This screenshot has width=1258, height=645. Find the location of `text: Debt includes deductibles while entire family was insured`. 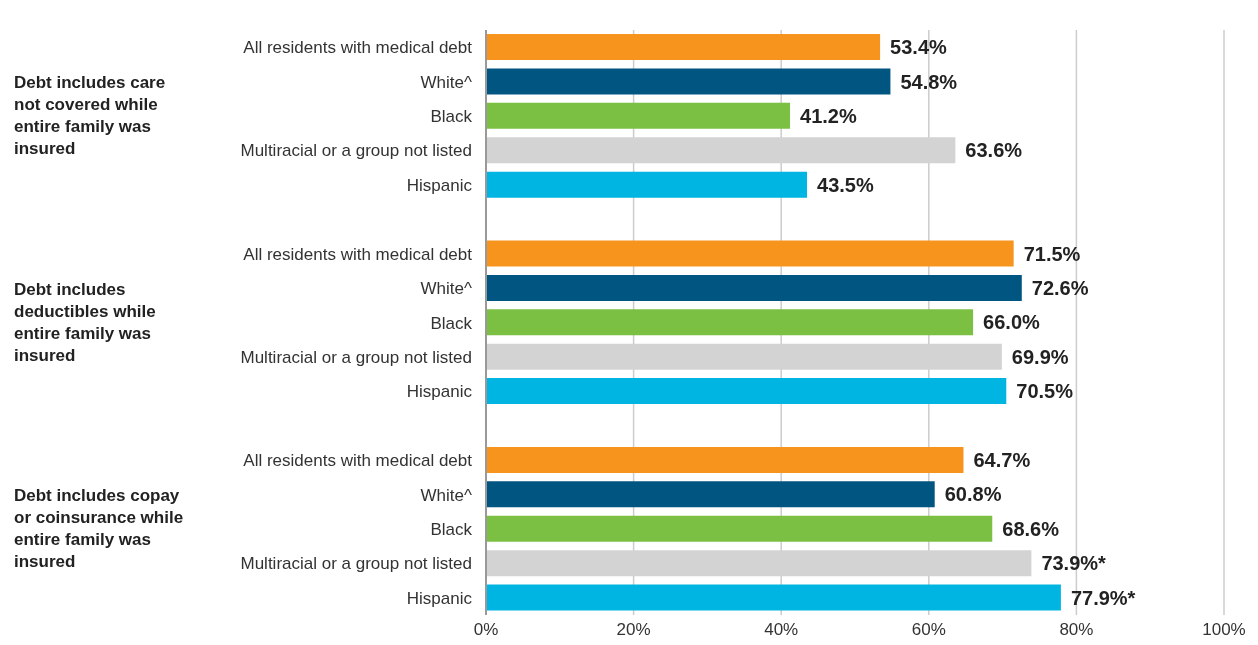

text: Debt includes deductibles while entire family was insured is located at coordinates (85, 322).